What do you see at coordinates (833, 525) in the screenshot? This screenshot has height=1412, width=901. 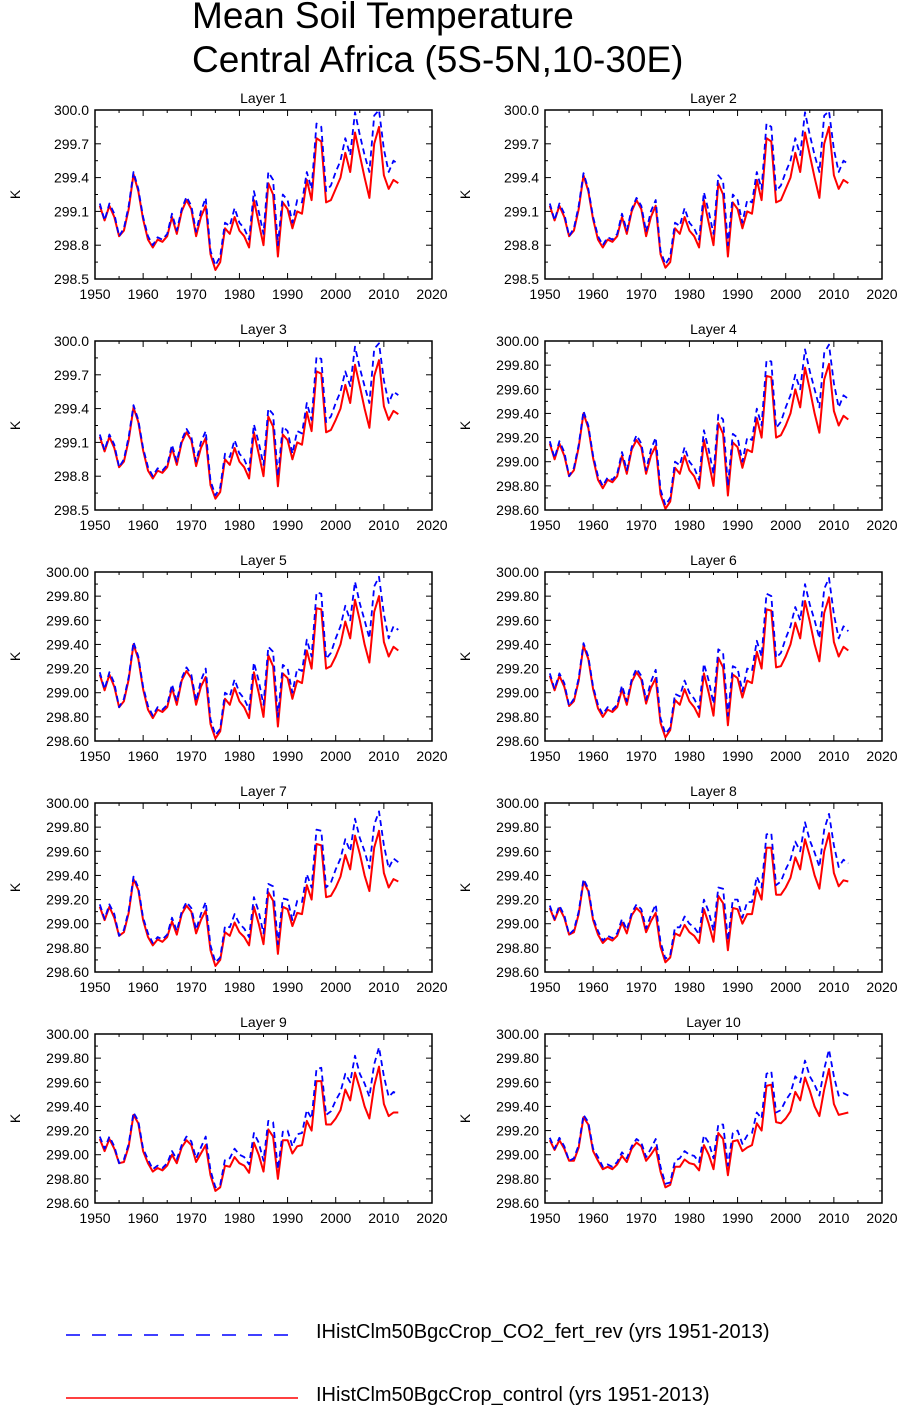 I see `x-tick-label-layer-4: 2010` at bounding box center [833, 525].